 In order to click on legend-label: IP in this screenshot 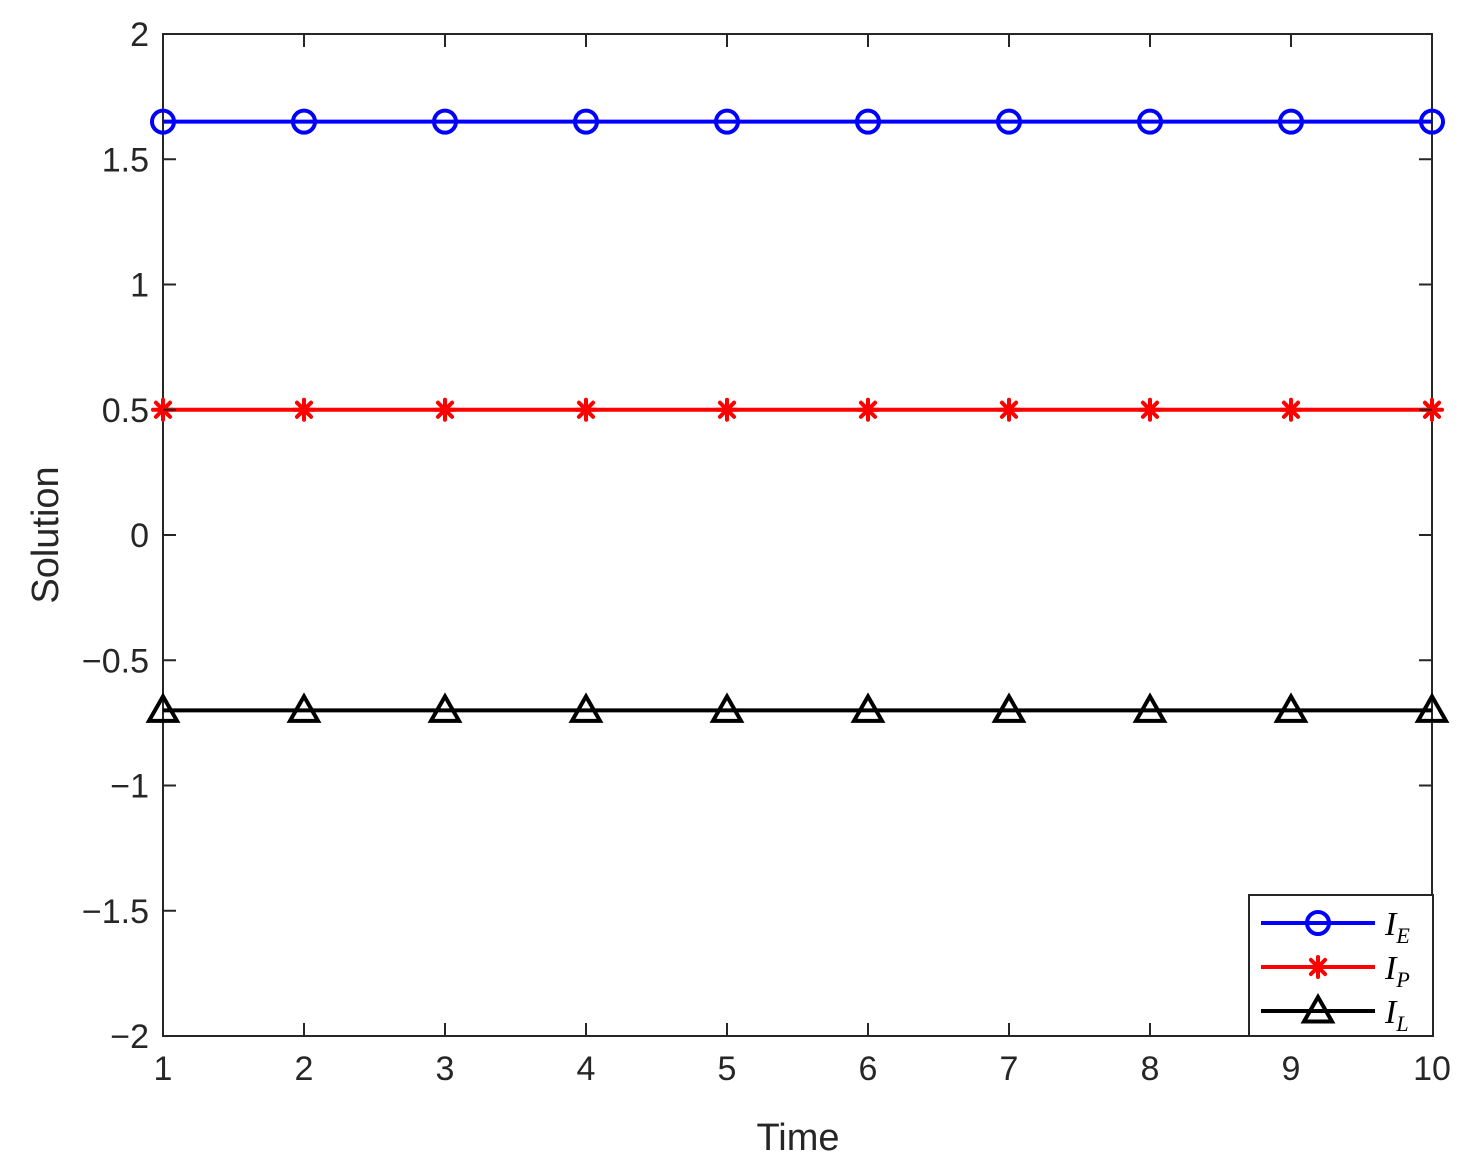, I will do `click(1397, 971)`.